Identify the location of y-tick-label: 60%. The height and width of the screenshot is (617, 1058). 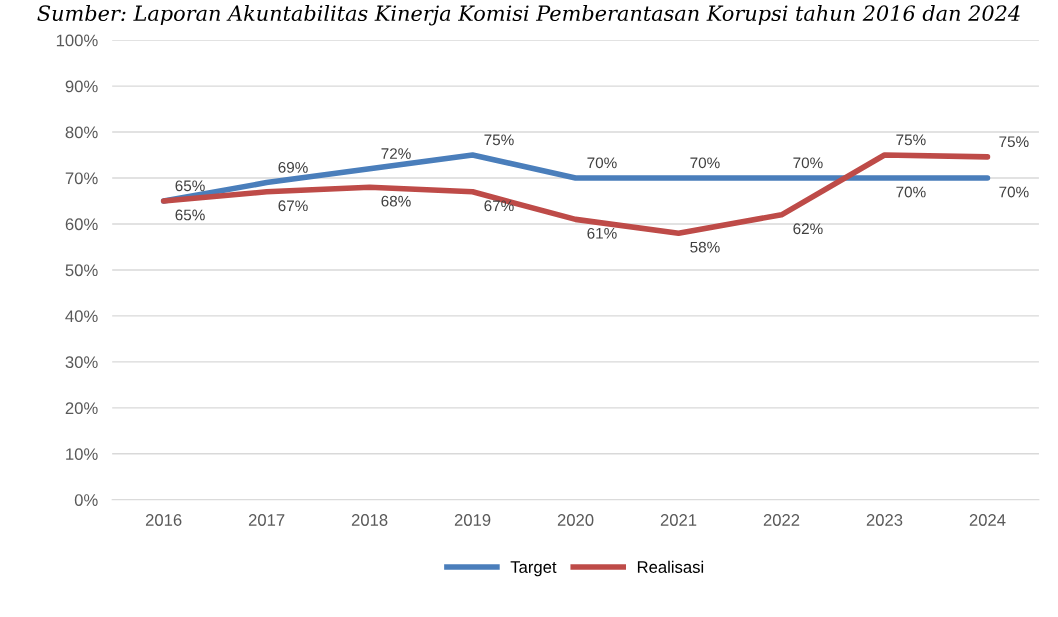
(81, 224).